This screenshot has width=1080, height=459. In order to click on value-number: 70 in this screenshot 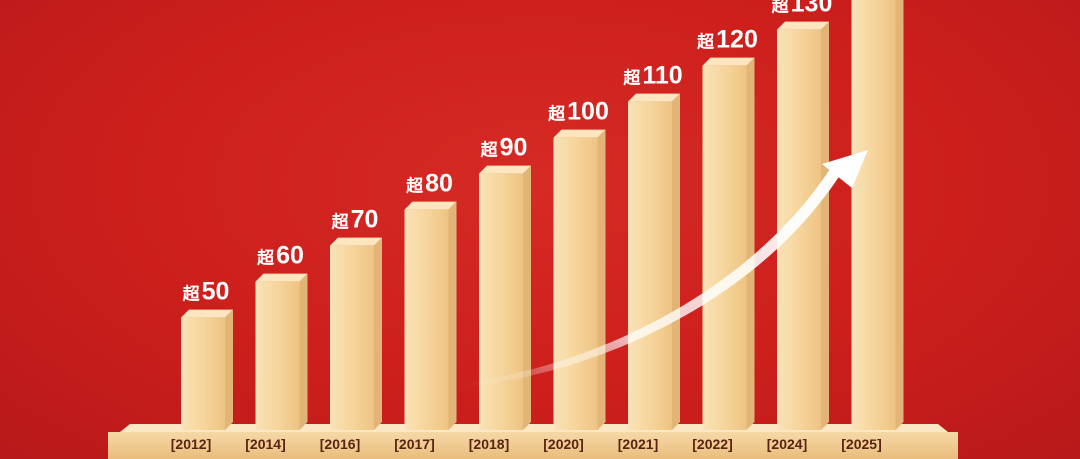, I will do `click(365, 220)`.